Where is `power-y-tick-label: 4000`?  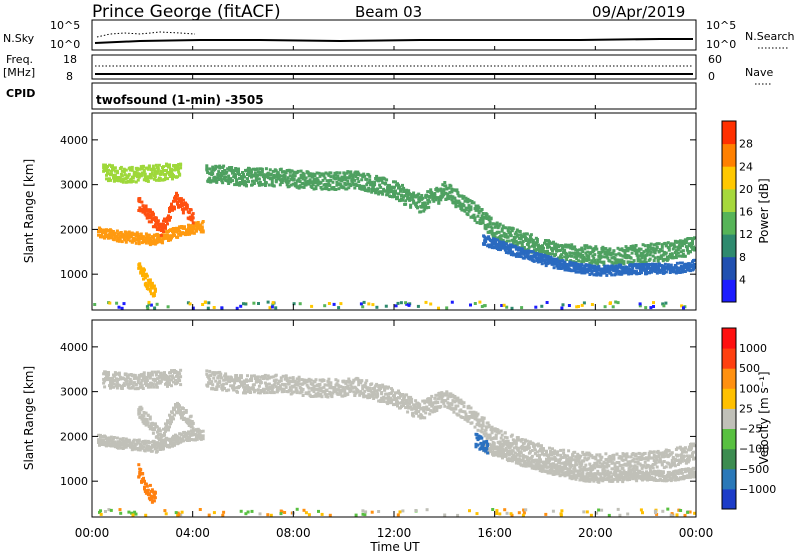 power-y-tick-label: 4000 is located at coordinates (74, 140).